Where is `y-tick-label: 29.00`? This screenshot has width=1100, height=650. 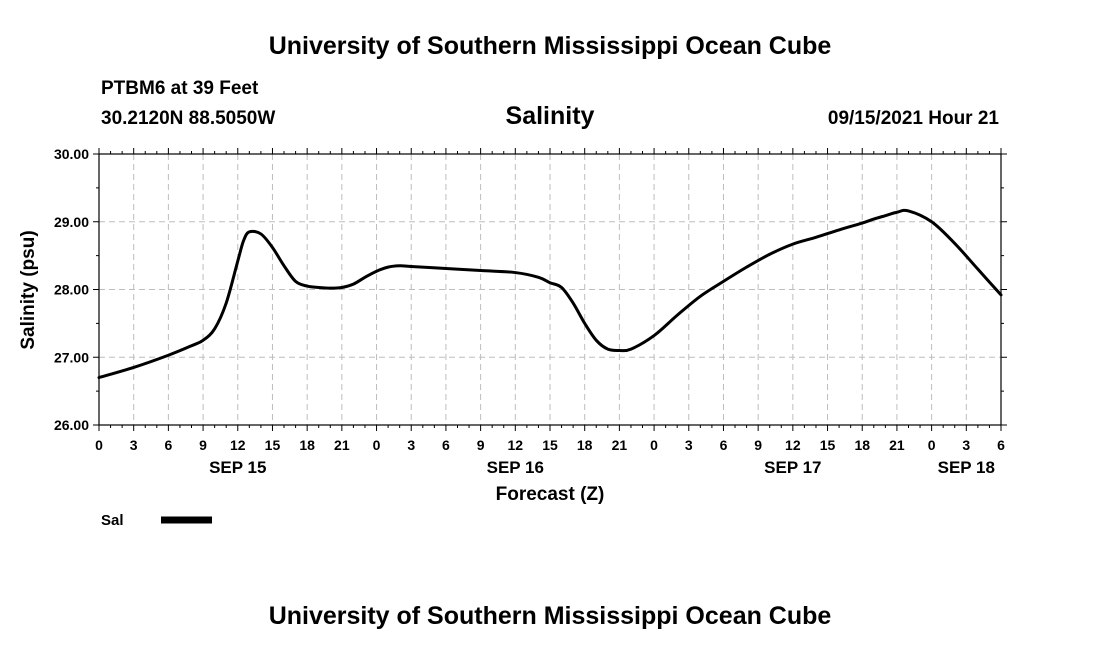 y-tick-label: 29.00 is located at coordinates (71, 222).